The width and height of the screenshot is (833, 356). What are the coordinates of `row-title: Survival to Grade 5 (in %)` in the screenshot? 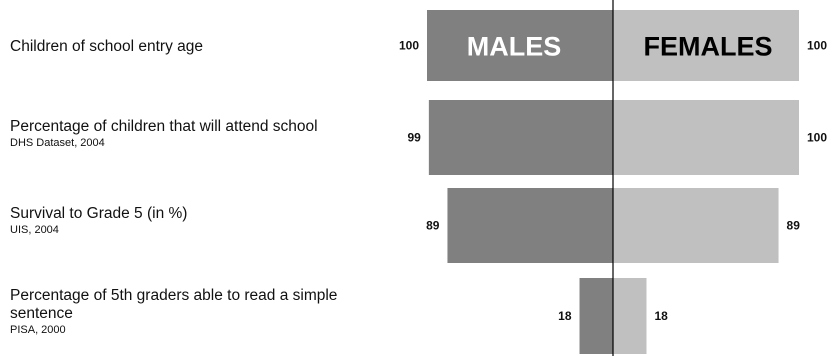 It's located at (99, 213).